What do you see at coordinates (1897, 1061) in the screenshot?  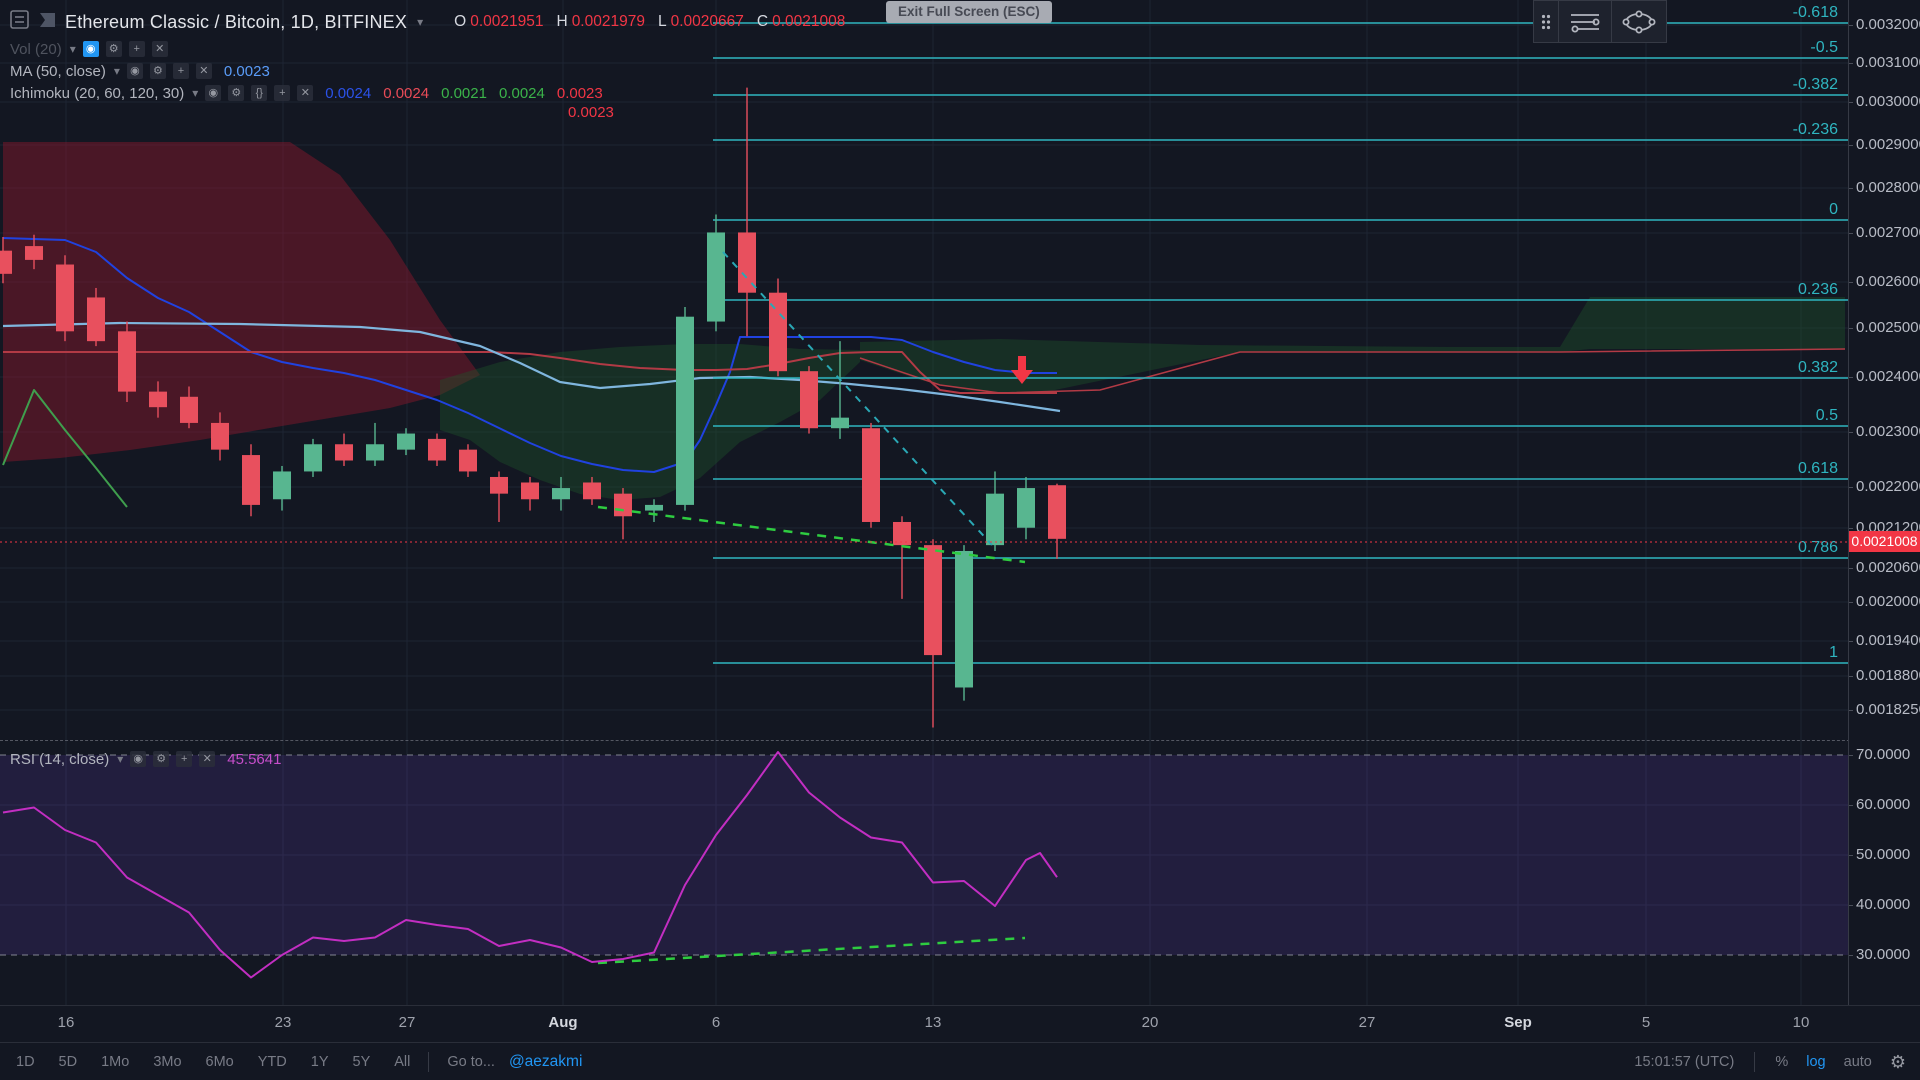 I see `settings-gear-icon: ⚙` at bounding box center [1897, 1061].